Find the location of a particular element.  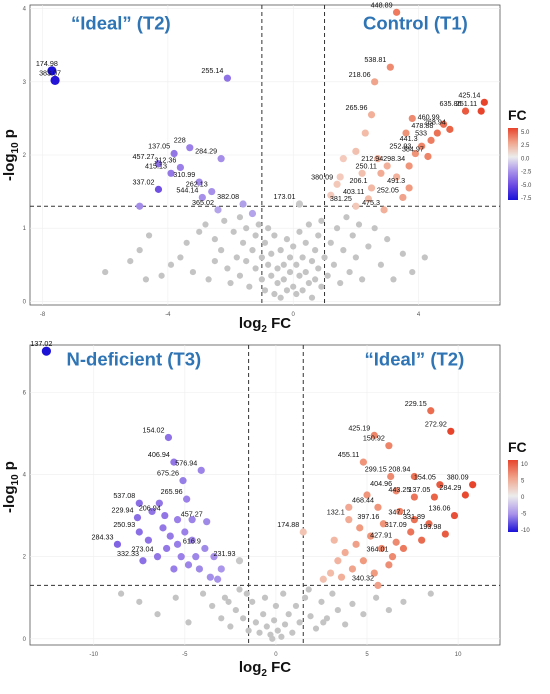

colorbar-tick-label: 0 is located at coordinates (523, 498).